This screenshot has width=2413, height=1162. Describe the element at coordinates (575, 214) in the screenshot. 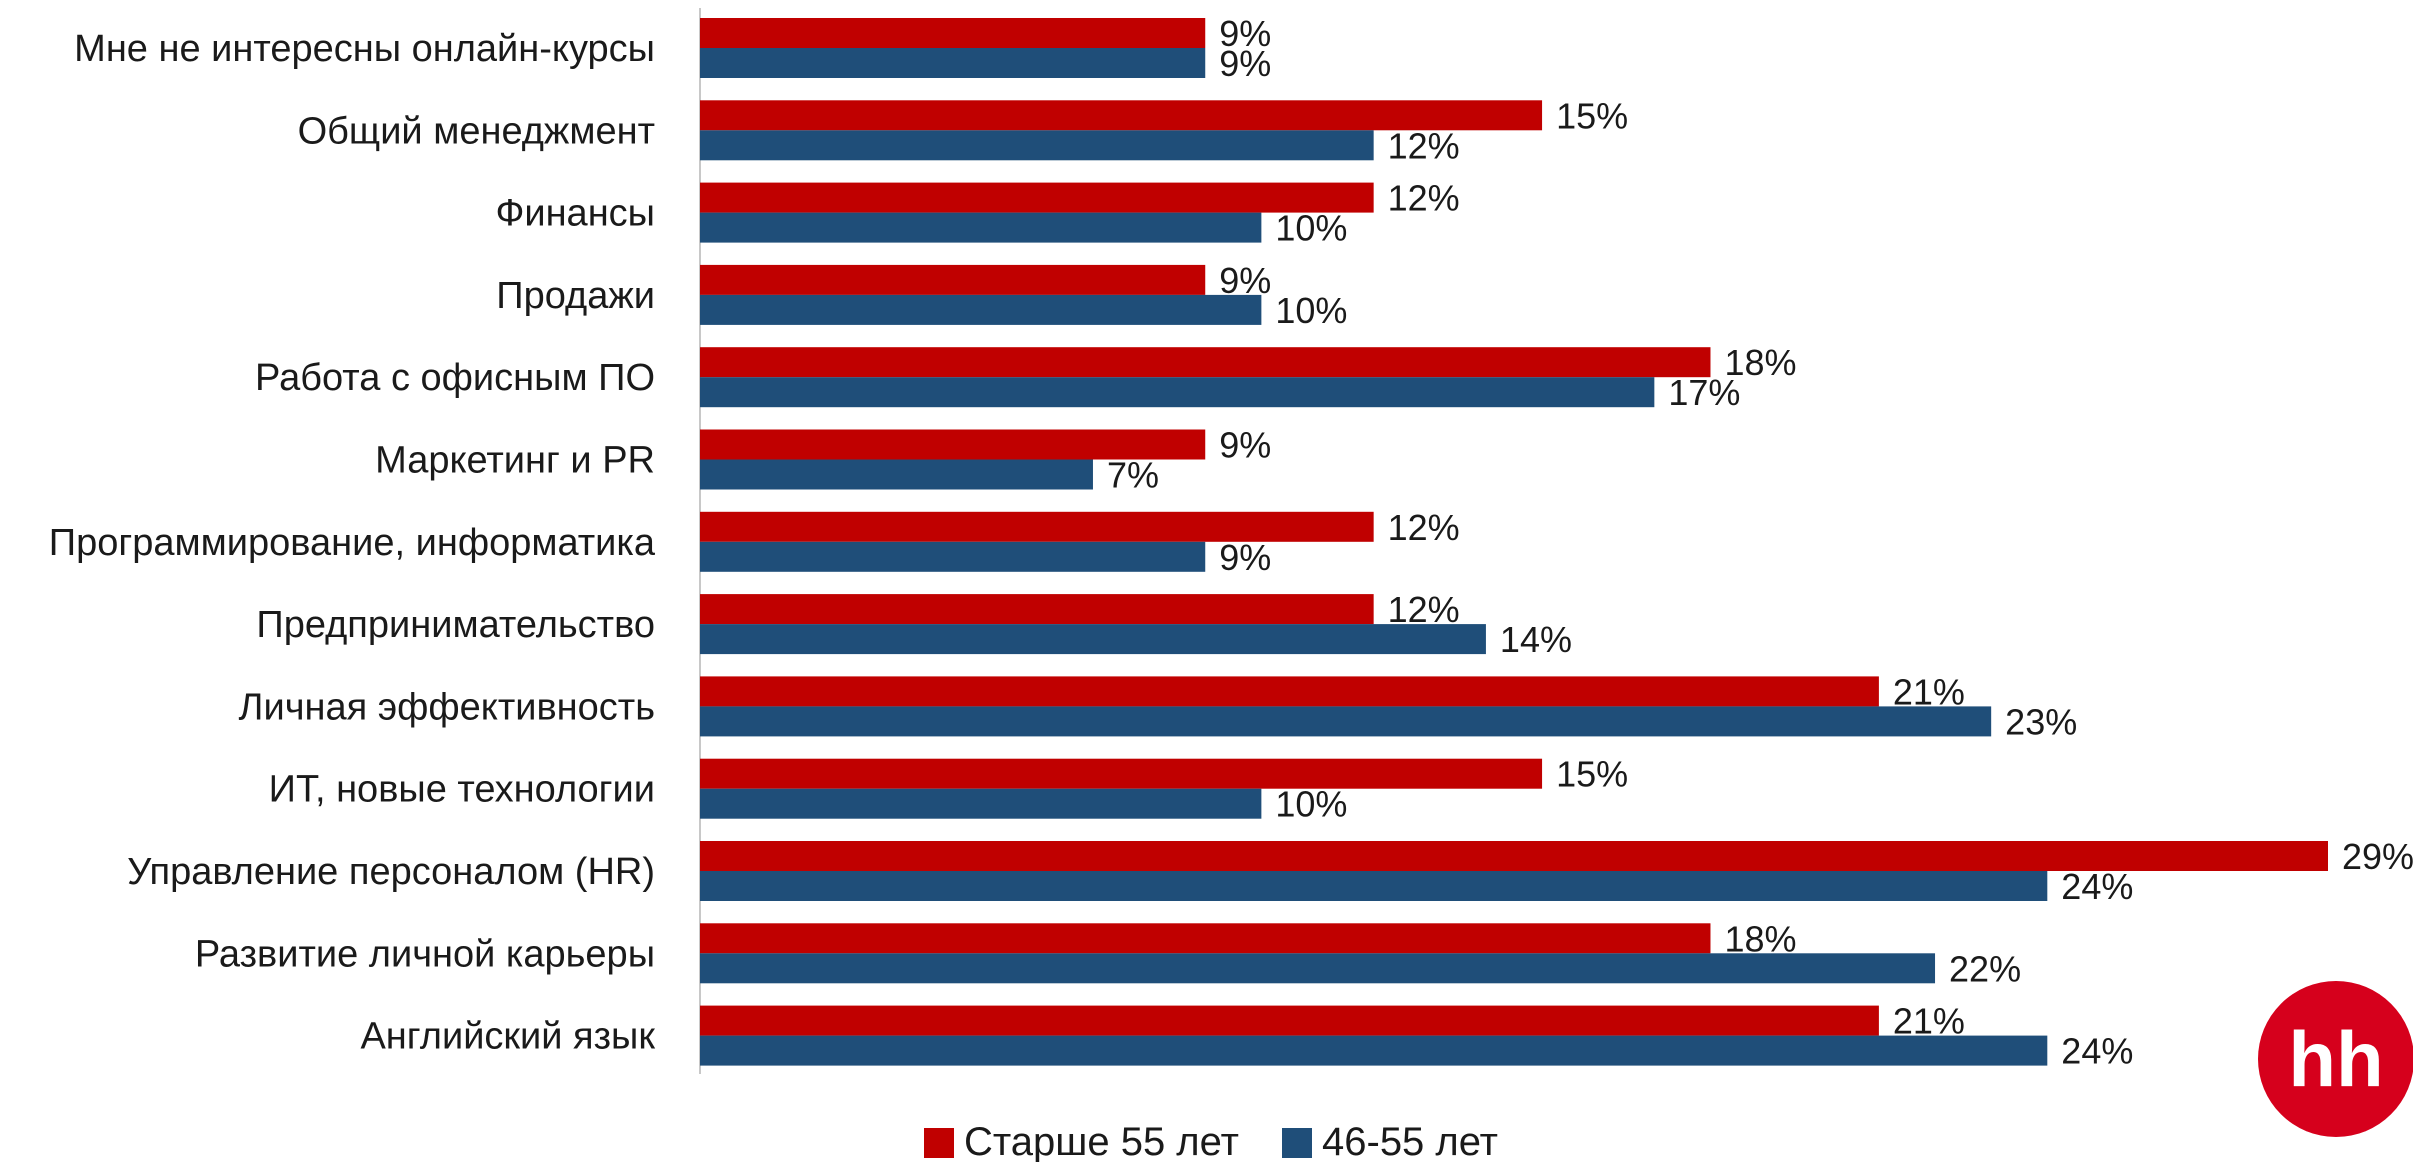

I see `category-label-2: Финансы` at that location.